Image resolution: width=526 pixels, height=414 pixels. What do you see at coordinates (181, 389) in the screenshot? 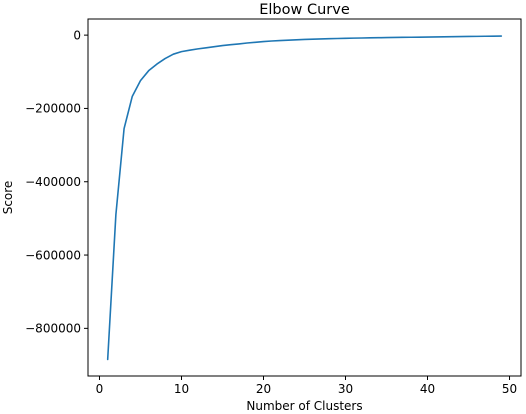
I see `x-tick-label-1: 10` at bounding box center [181, 389].